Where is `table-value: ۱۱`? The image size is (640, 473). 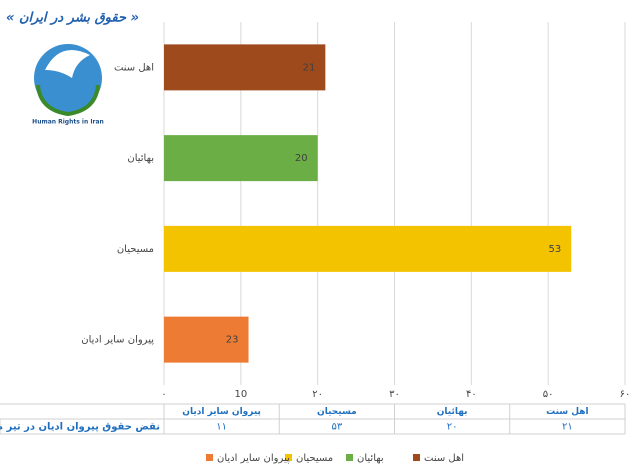 table-value: ۱۱ is located at coordinates (221, 427).